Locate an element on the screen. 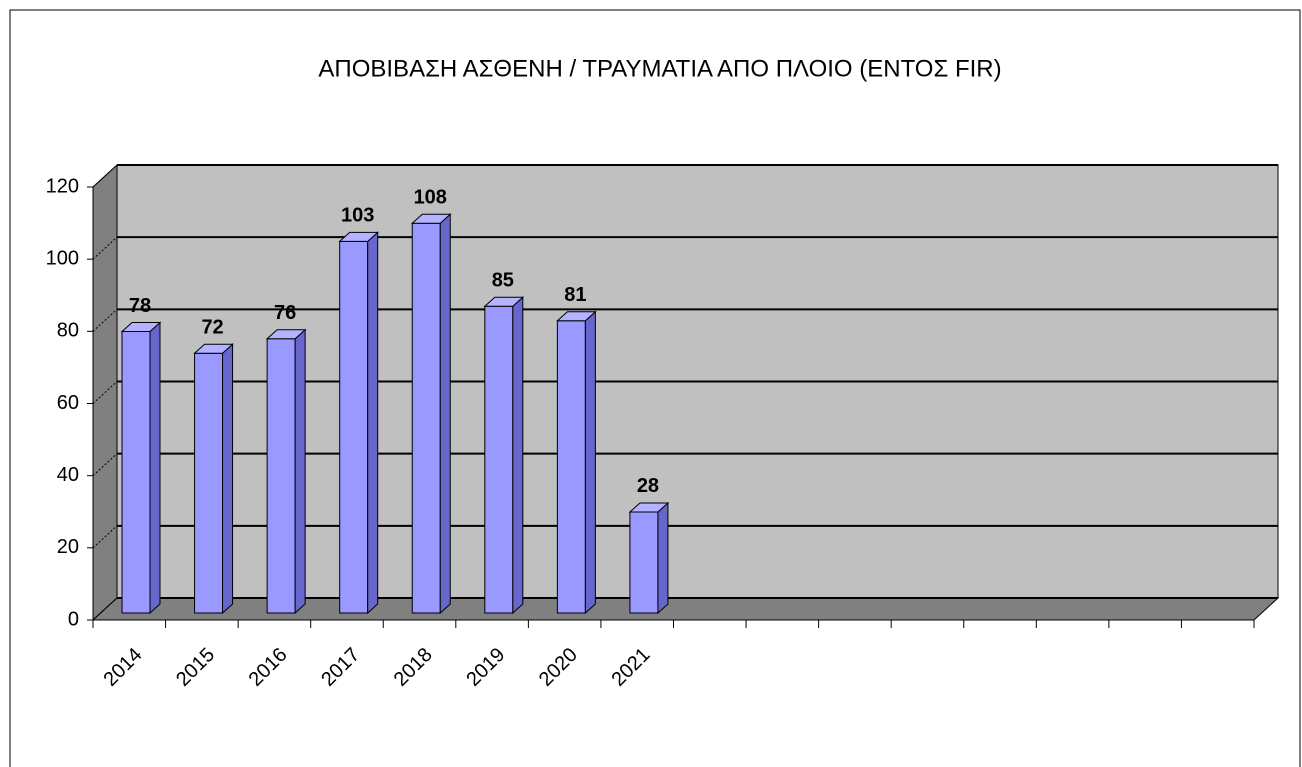  y-tick-label: 20 is located at coordinates (68, 547).